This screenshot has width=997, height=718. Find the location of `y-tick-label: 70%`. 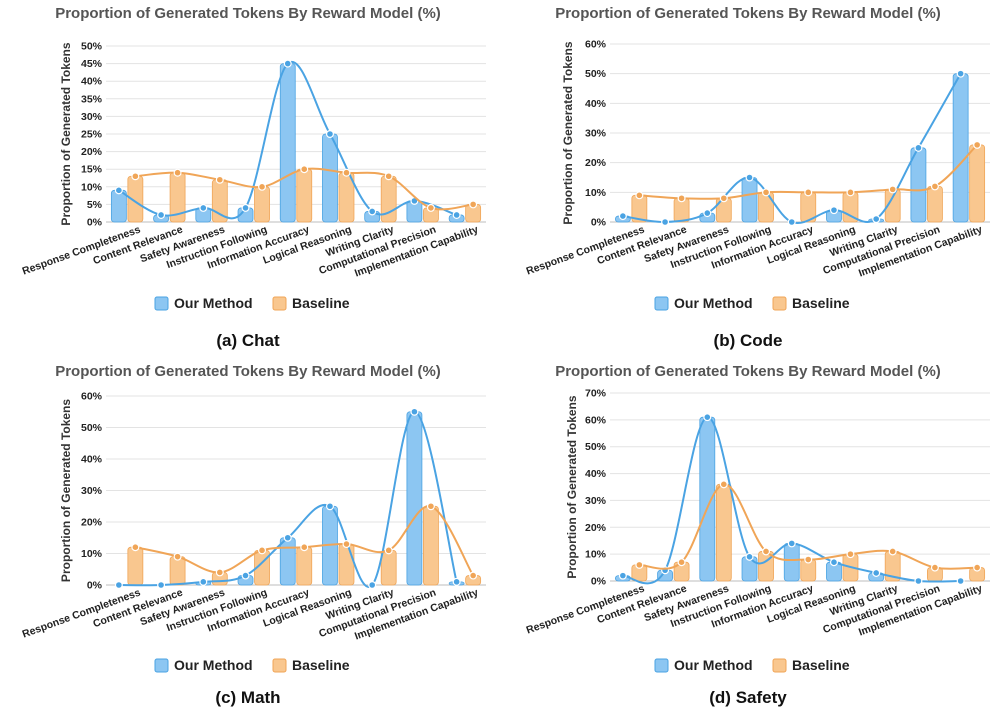

y-tick-label: 70% is located at coordinates (596, 394).